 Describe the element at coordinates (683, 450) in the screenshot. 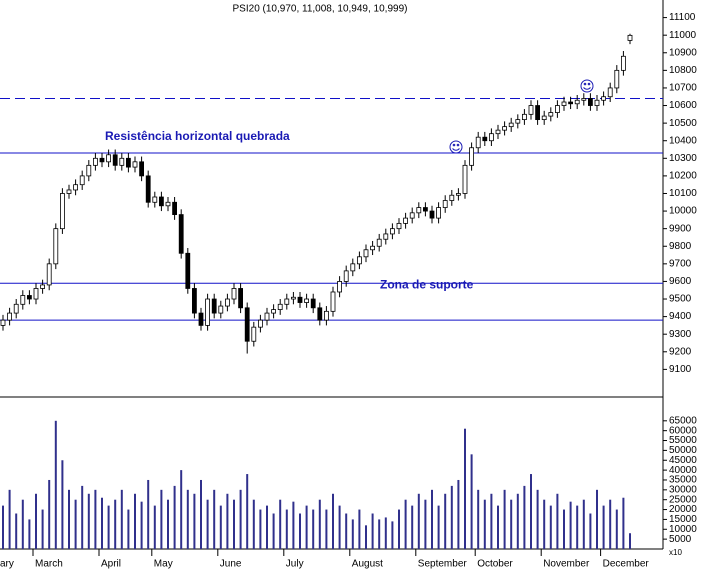

I see `volume-tick-label: 50000` at that location.